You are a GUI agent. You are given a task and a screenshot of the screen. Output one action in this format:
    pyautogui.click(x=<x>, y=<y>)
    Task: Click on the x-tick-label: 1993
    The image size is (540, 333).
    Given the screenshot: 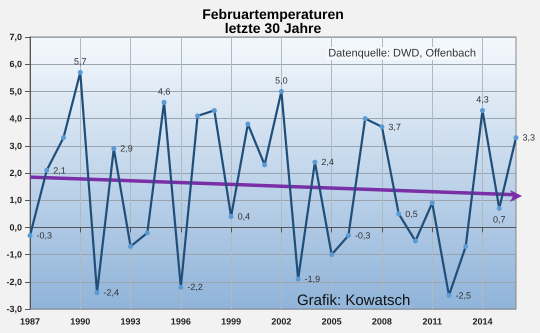 What is the action you would take?
    pyautogui.click(x=130, y=321)
    